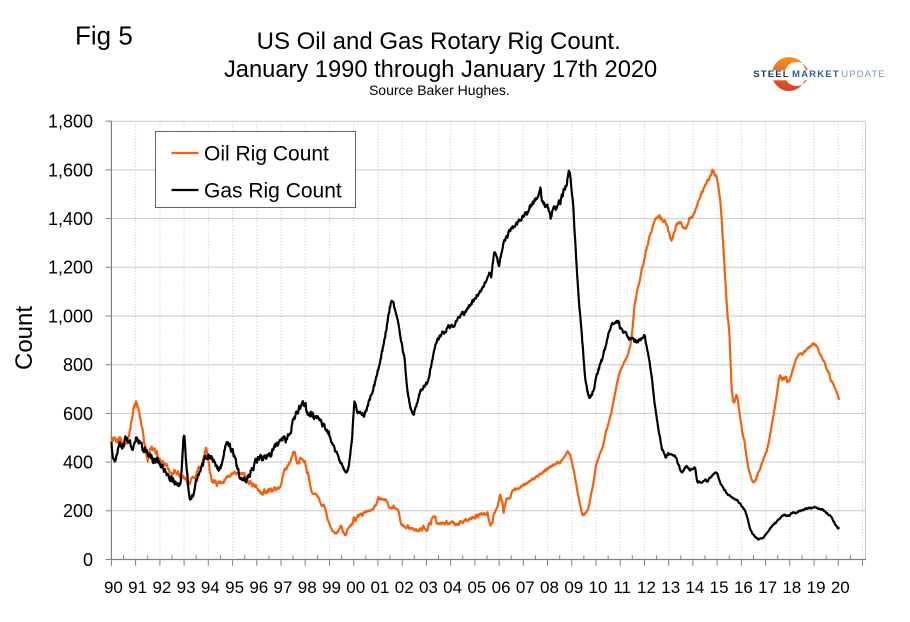 Image resolution: width=910 pixels, height=622 pixels. I want to click on svg-text: 13, so click(670, 587).